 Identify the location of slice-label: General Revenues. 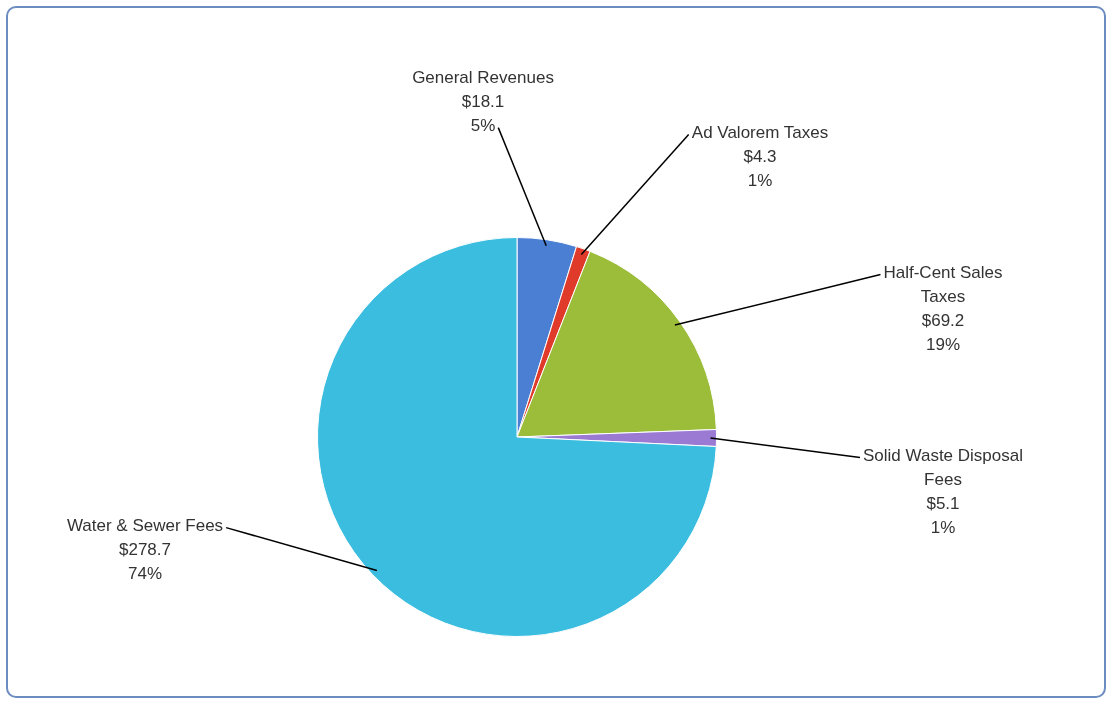
(483, 78).